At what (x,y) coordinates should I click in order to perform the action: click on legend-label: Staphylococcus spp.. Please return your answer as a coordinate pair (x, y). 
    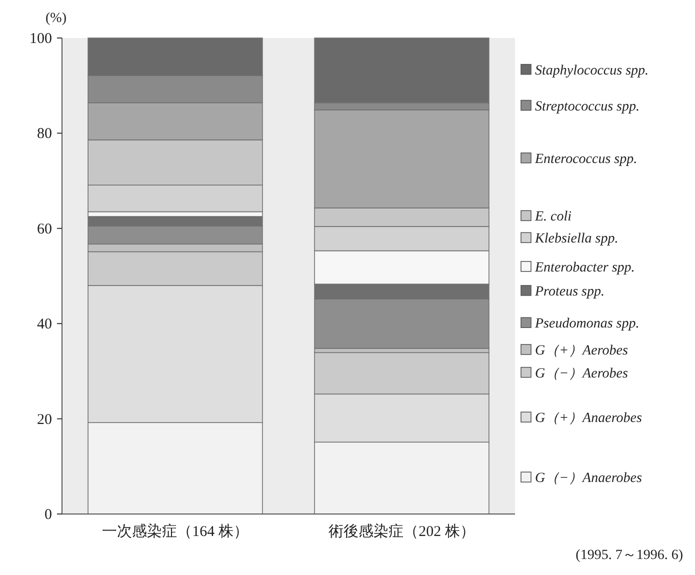
    Looking at the image, I should click on (592, 70).